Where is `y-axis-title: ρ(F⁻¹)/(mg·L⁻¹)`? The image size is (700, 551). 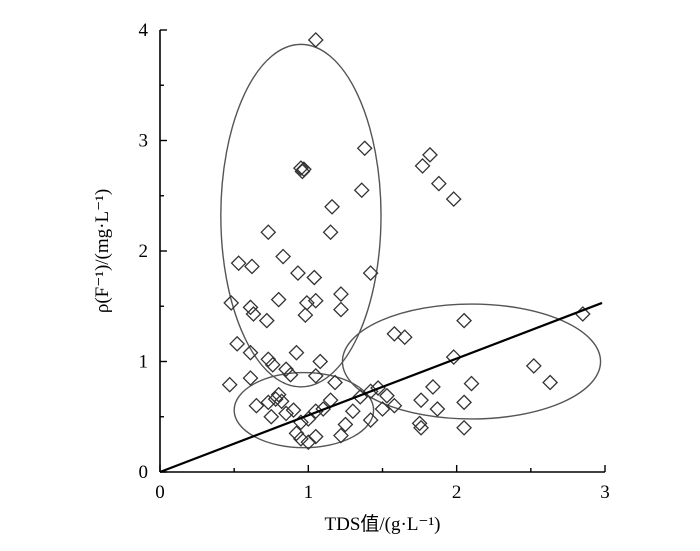
y-axis-title: ρ(F⁻¹)/(mg·L⁻¹) is located at coordinates (102, 251).